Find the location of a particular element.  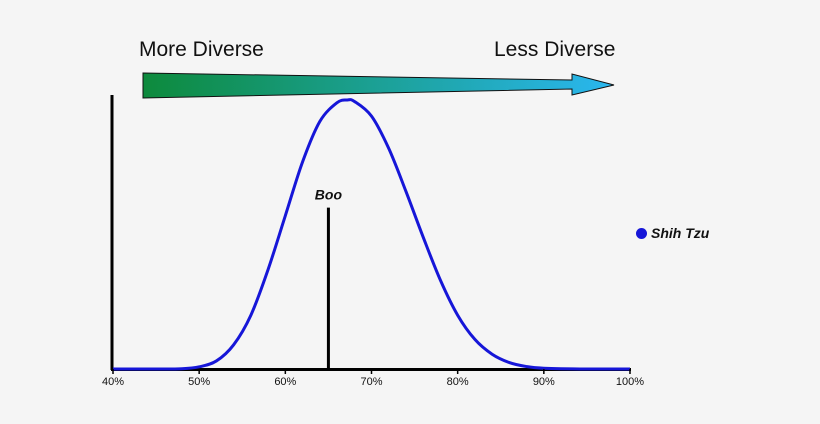

x-tick-label: 90% is located at coordinates (544, 382).